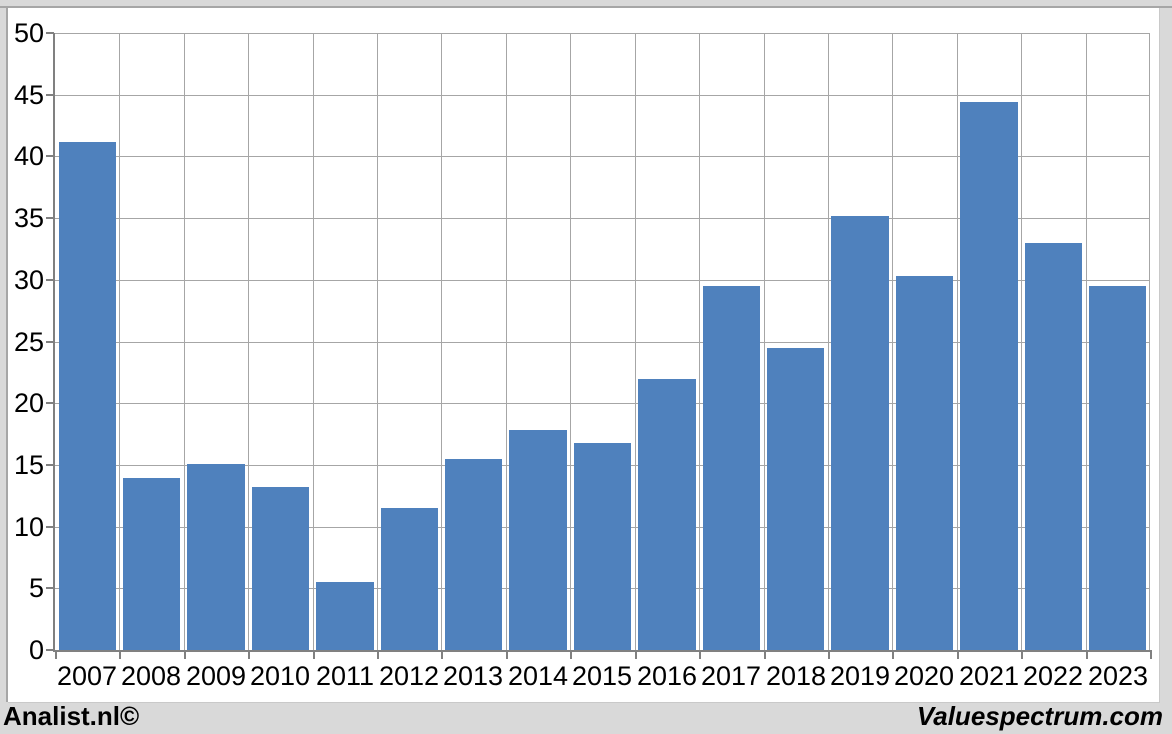 The width and height of the screenshot is (1172, 734). What do you see at coordinates (87, 676) in the screenshot?
I see `x-tick-label: 2007` at bounding box center [87, 676].